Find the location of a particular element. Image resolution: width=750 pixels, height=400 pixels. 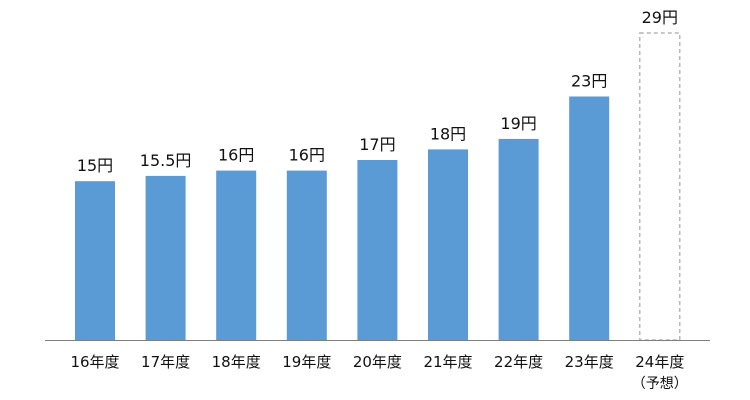

bar-value-label: 29円 is located at coordinates (660, 17).